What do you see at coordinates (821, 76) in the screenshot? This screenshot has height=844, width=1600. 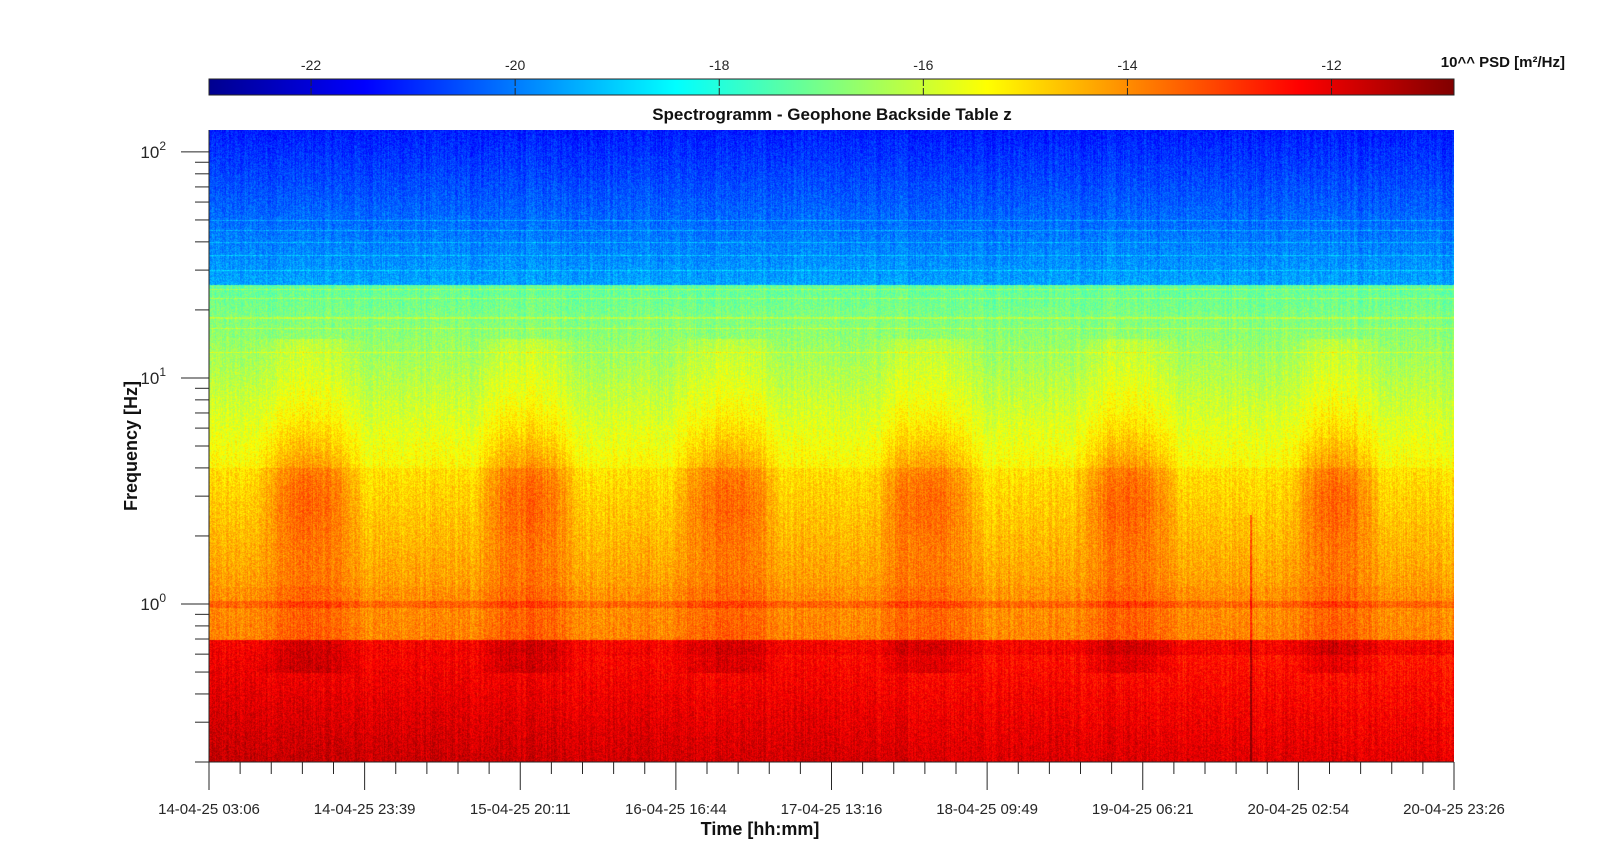 I see `colorbar-ticks: -22 -20 -18 -16 -14 -12` at bounding box center [821, 76].